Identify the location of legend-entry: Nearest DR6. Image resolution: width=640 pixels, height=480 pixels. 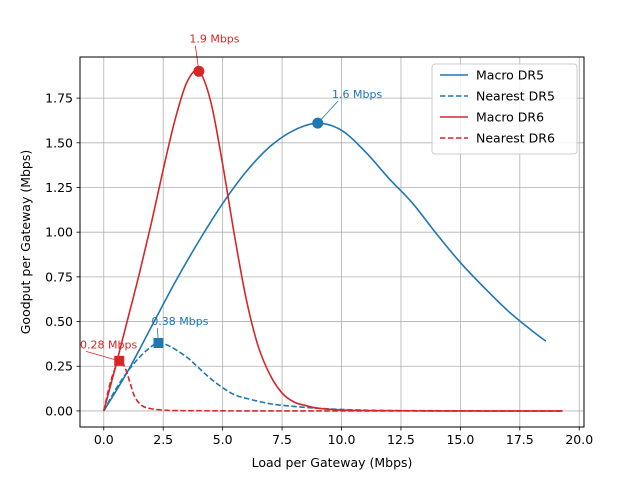
(515, 138).